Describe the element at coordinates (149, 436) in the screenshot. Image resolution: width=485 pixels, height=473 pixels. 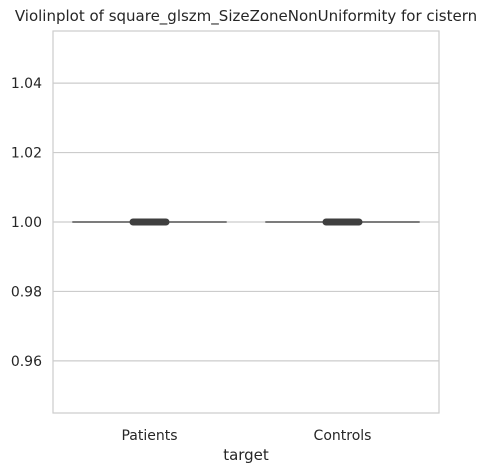
I see `x-tick-label: Patients` at that location.